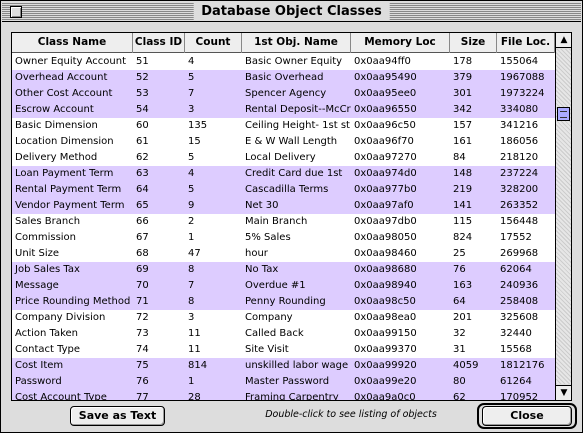 Image resolution: width=583 pixels, height=433 pixels. What do you see at coordinates (54, 109) in the screenshot?
I see `table-cell: Escrow Account` at bounding box center [54, 109].